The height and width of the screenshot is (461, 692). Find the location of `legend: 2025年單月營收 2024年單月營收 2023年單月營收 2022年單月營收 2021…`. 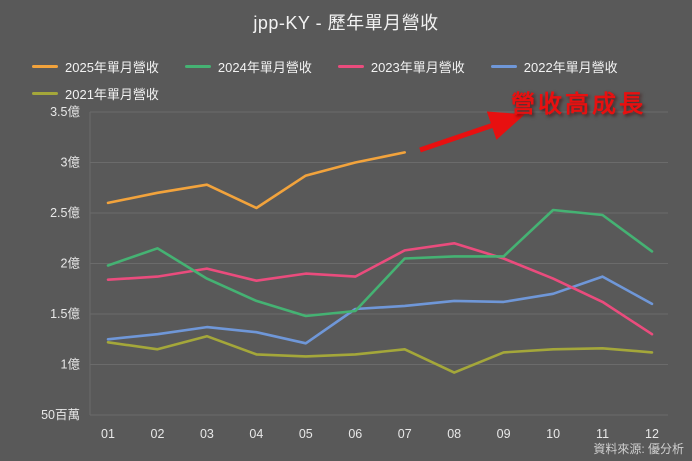

legend: 2025年單月營收 2024年單月營收 2023年單月營收 2022年單月營收 2021… is located at coordinates (358, 80).